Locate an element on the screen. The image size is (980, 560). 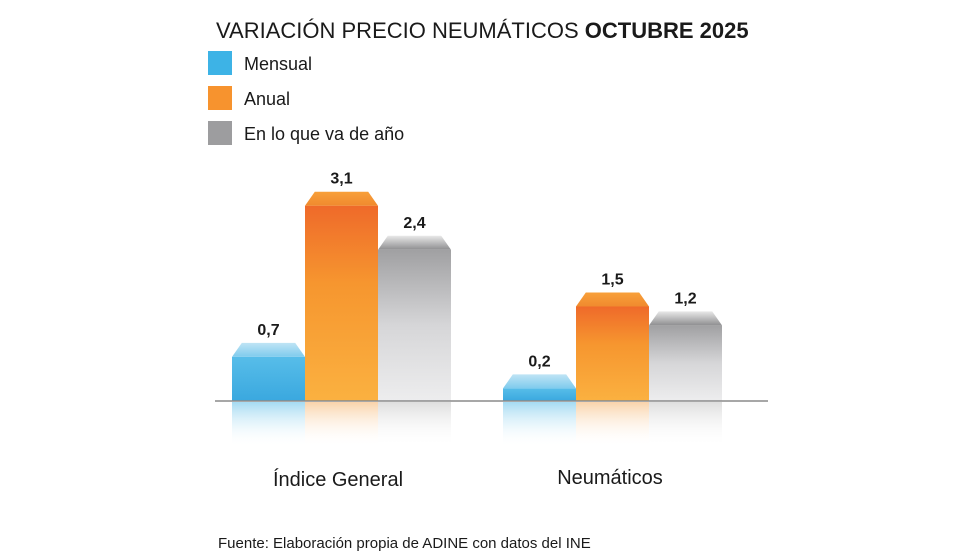
data-label: 1,5 is located at coordinates (612, 280).